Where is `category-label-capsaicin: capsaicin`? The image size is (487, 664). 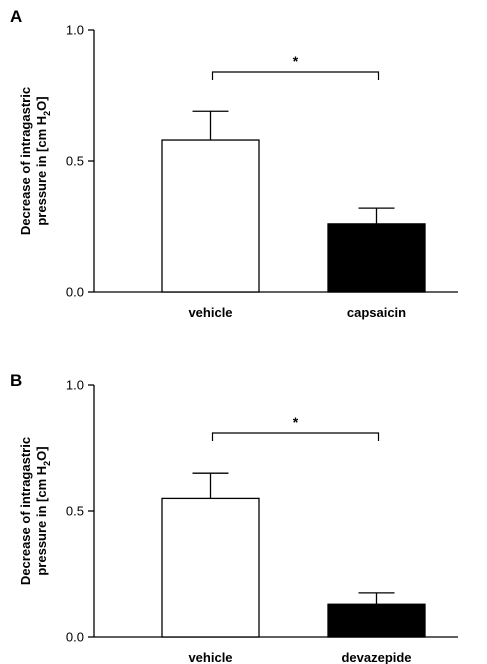
category-label-capsaicin: capsaicin is located at coordinates (376, 312).